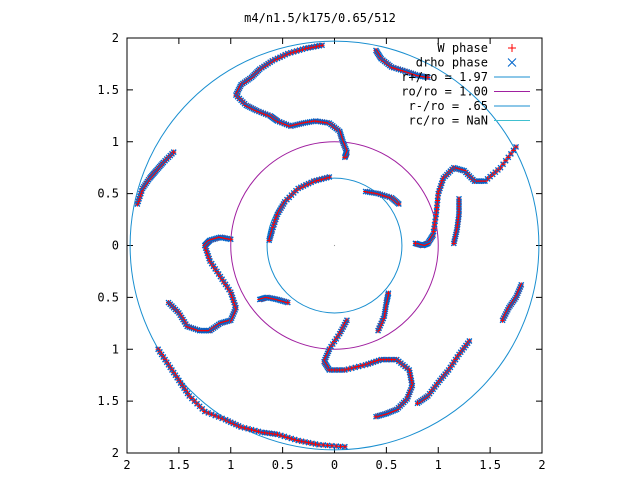 The width and height of the screenshot is (640, 480). What do you see at coordinates (115, 246) in the screenshot?
I see `y-tick-label: 0` at bounding box center [115, 246].